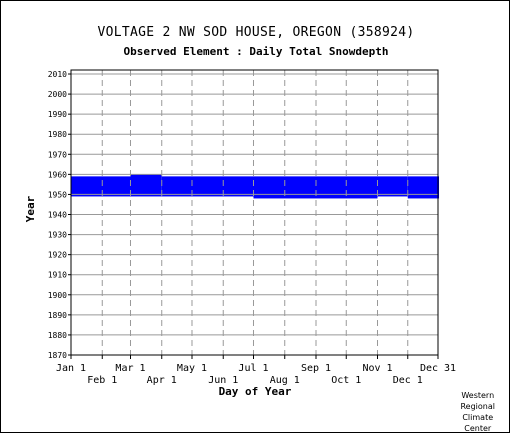  I want to click on y-tick-label: 1900, so click(57, 295).